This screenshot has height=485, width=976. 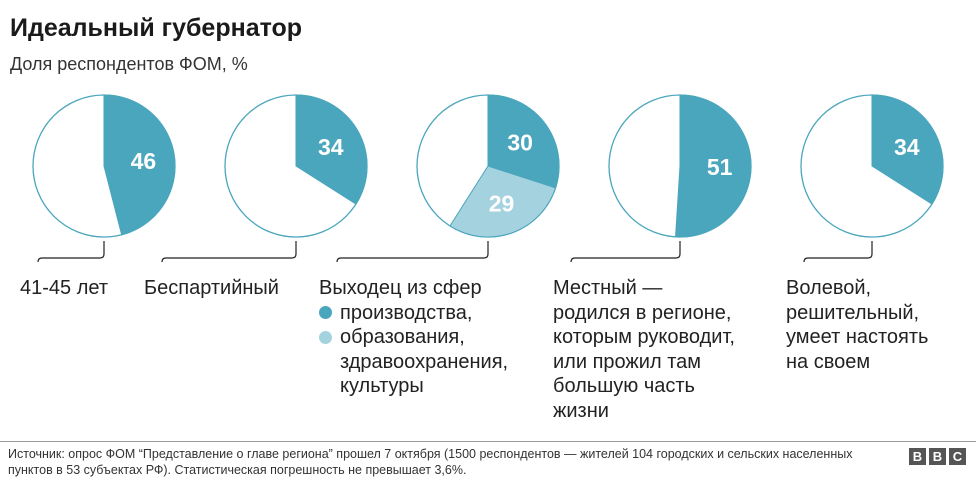 I want to click on pie-3-value-label-2: 29, so click(x=502, y=203).